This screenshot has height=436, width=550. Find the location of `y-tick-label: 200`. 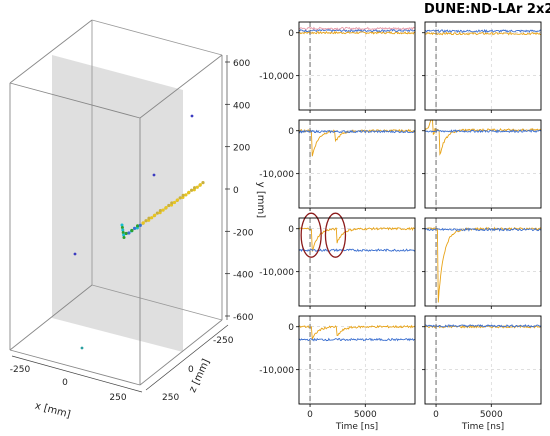

y-tick-label: 200 is located at coordinates (241, 149).